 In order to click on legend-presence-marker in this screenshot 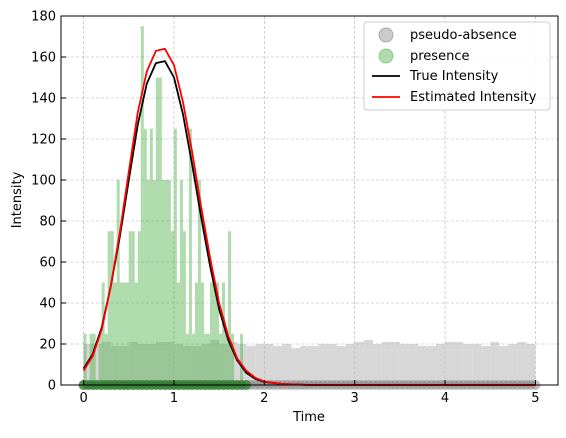, I will do `click(386, 56)`.